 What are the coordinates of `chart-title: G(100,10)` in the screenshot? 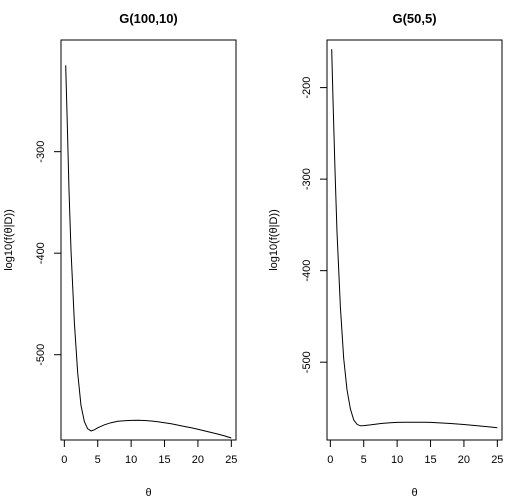 It's located at (148, 18).